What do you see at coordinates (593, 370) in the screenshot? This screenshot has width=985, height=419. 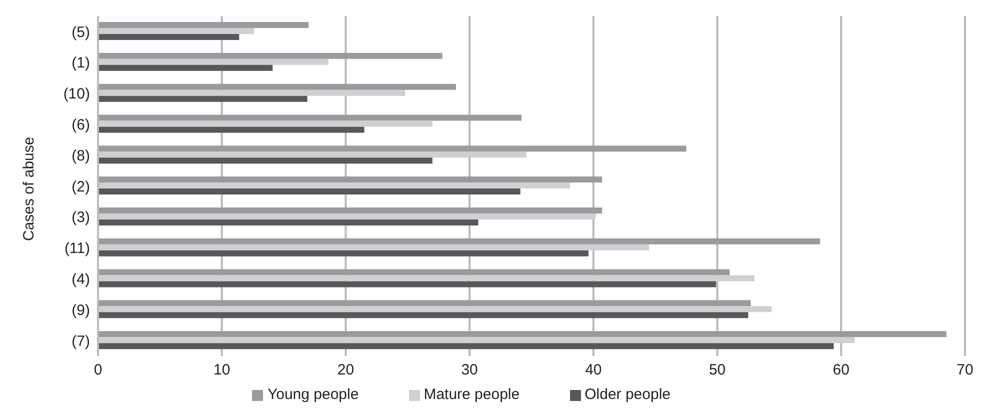 I see `x-tick-label: 40` at bounding box center [593, 370].